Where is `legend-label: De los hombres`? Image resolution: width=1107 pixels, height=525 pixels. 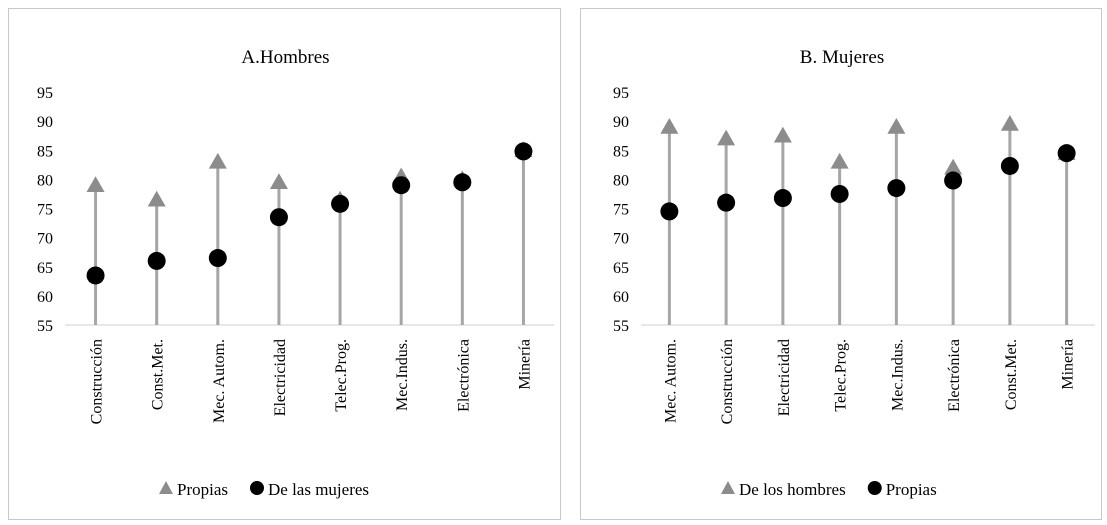 legend-label: De los hombres is located at coordinates (792, 489).